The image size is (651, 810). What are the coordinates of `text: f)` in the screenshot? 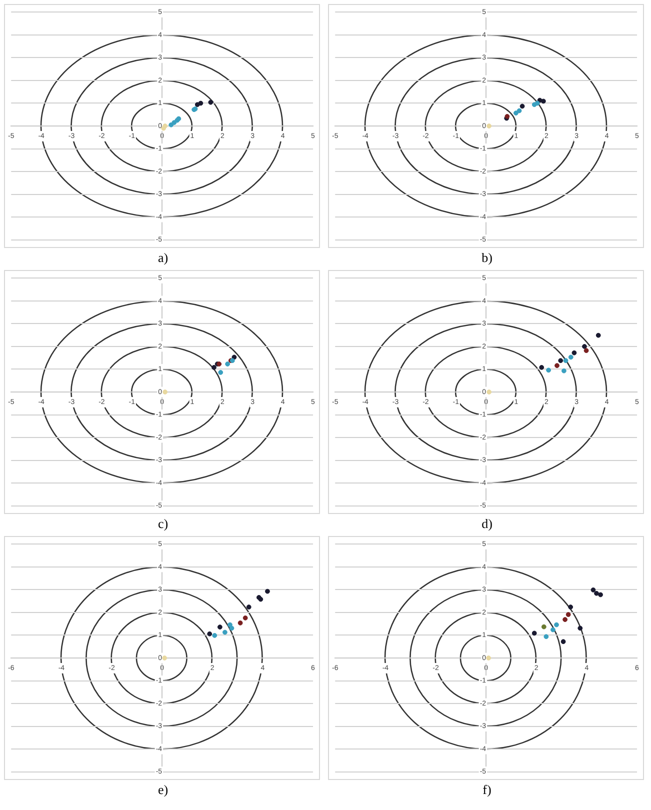 It's located at (487, 790).